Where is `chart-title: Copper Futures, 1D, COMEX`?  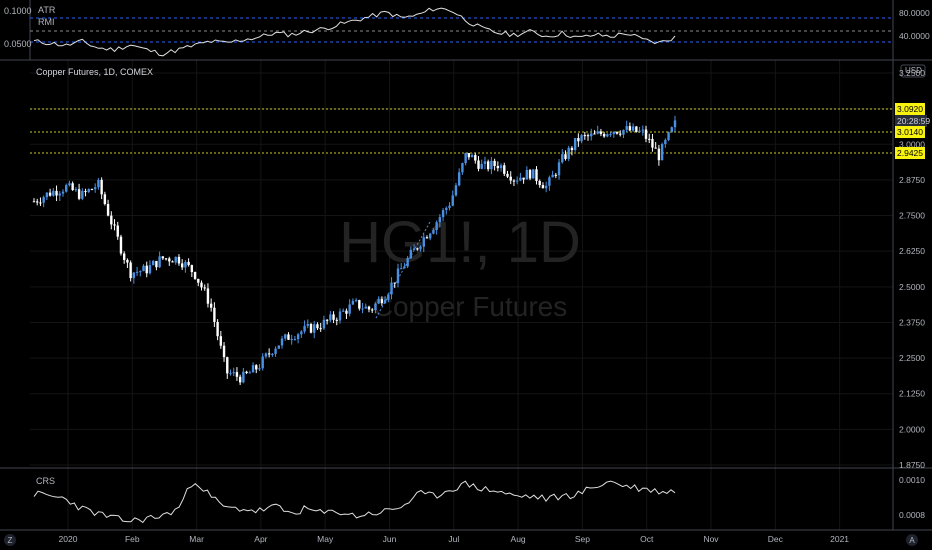
chart-title: Copper Futures, 1D, COMEX is located at coordinates (94, 72).